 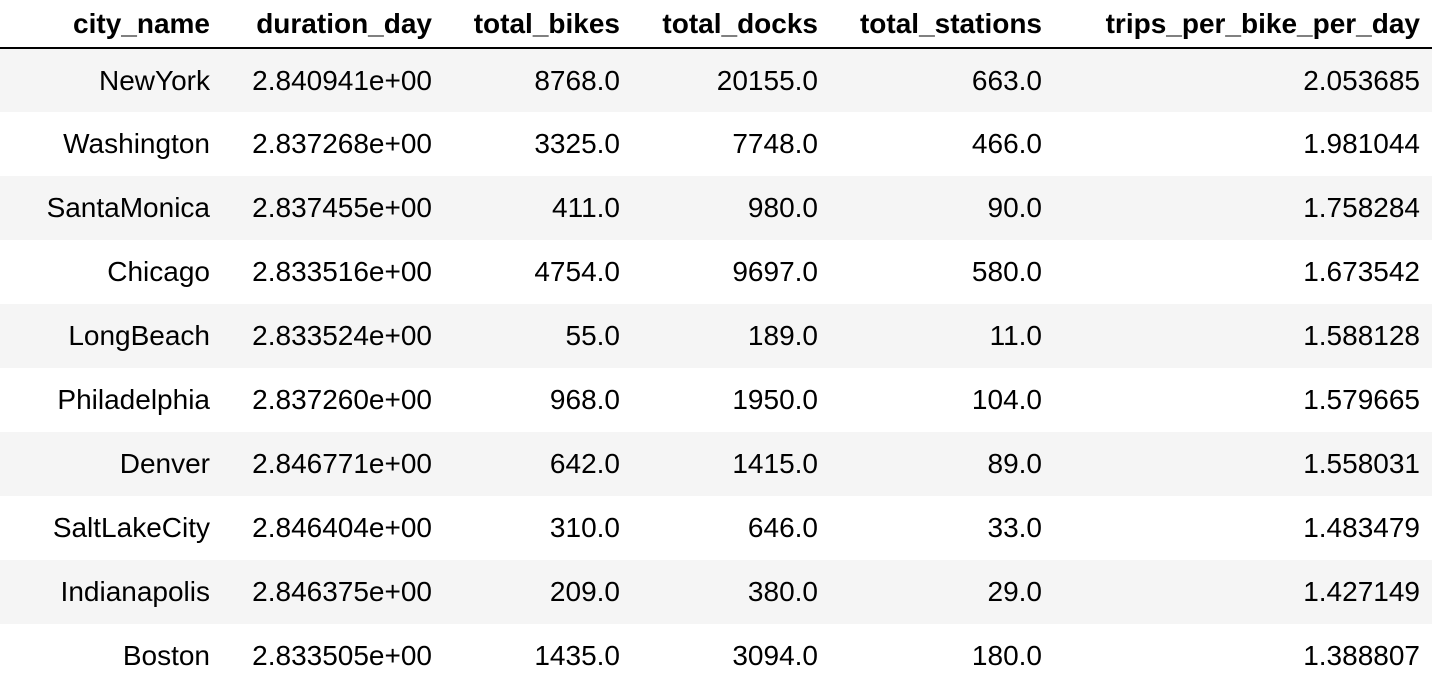 I want to click on cell-total-docks: 980.0, so click(x=731, y=208).